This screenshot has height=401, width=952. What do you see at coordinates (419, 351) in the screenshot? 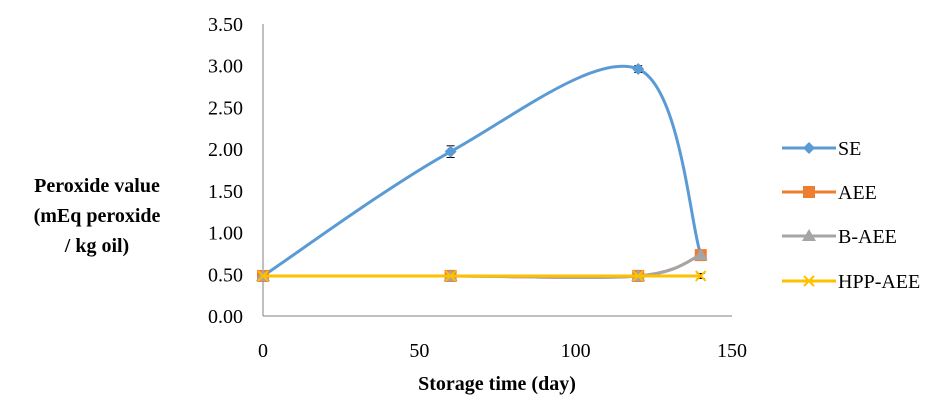
I see `x-tick-label: 50` at bounding box center [419, 351].